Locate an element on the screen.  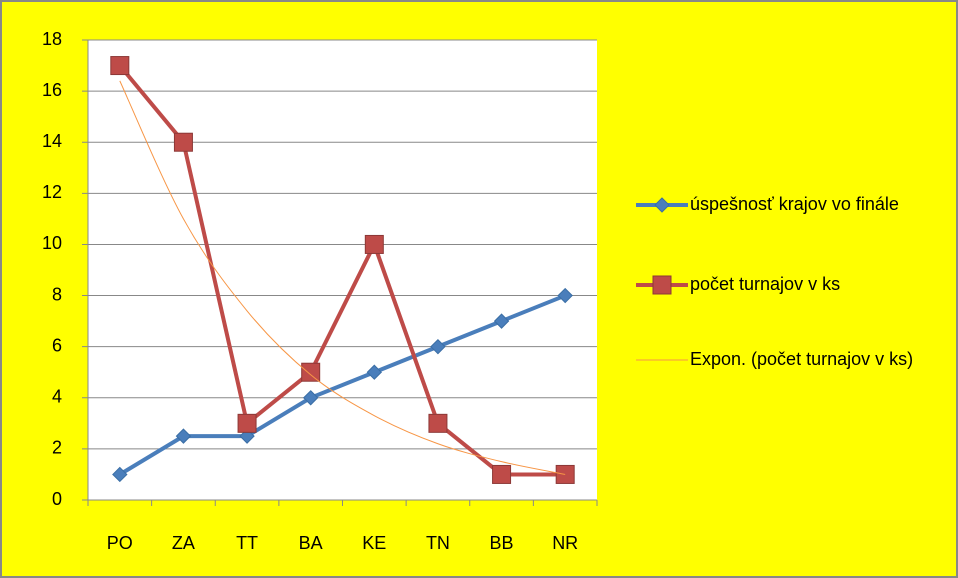
y-tick-label: 16 is located at coordinates (52, 90).